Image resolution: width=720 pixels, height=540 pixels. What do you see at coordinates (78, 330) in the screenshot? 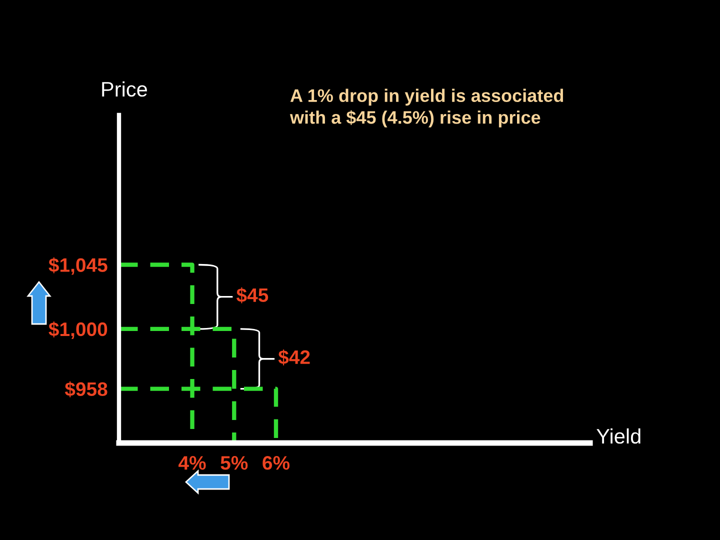
I see `y-tick-label: $1,000` at bounding box center [78, 330].